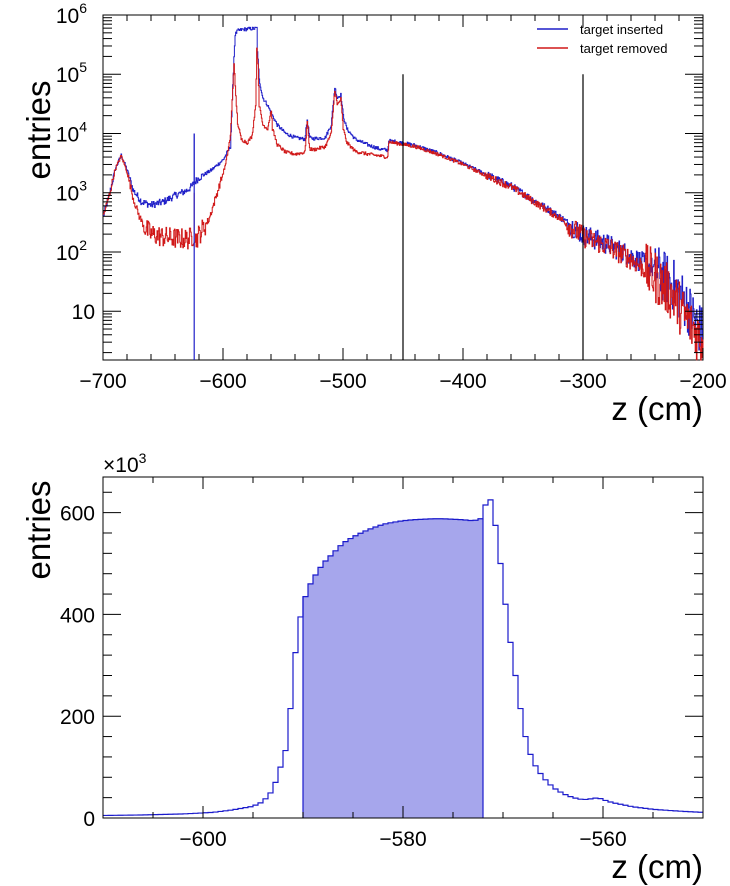  Describe the element at coordinates (582, 381) in the screenshot. I see `x-tick-label: −300` at that location.